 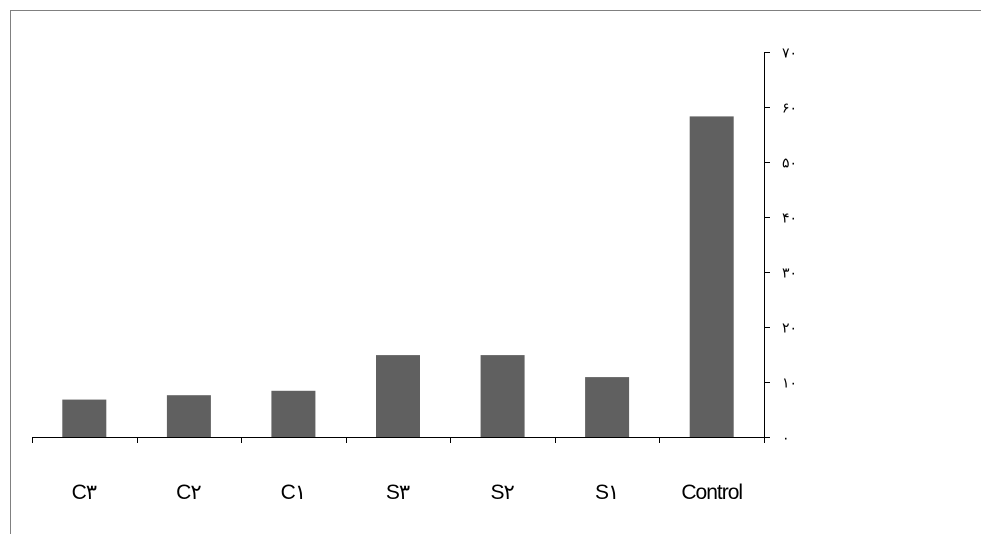 I want to click on category-label-5: S١, so click(x=607, y=492).